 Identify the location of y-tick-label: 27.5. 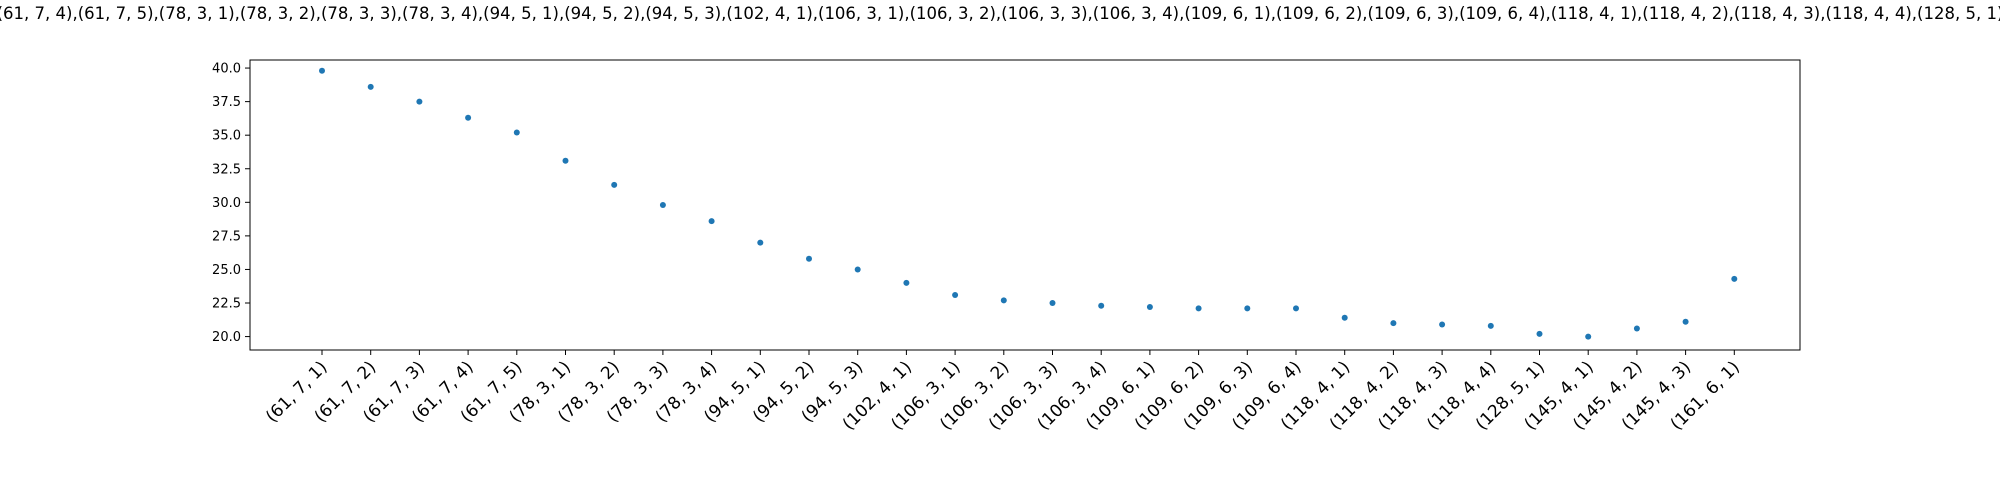
(226, 236).